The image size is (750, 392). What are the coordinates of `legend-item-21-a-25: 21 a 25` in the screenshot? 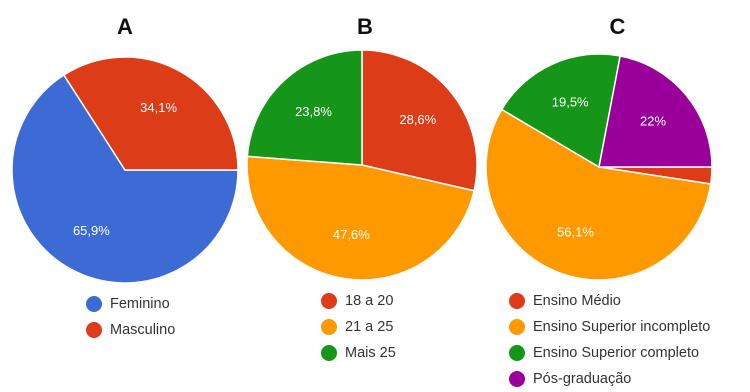 It's located at (358, 327).